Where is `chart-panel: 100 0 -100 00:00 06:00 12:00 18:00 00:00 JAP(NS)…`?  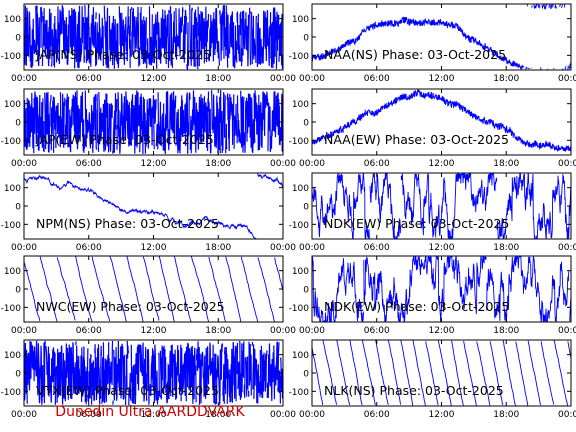
chart-panel: 100 0 -100 00:00 06:00 12:00 18:00 00:00 JAP(NS)… is located at coordinates (148, 43).